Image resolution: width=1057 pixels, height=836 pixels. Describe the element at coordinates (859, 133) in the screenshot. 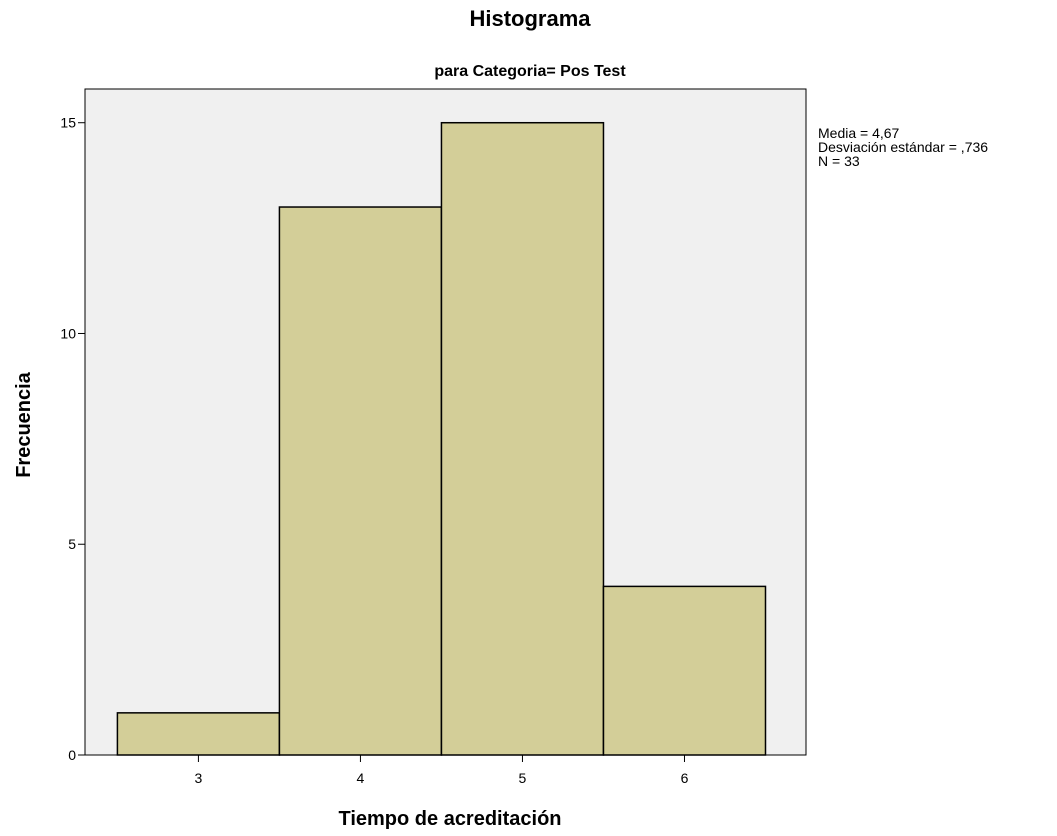

I see `stat-mean: Media = 4,67` at that location.